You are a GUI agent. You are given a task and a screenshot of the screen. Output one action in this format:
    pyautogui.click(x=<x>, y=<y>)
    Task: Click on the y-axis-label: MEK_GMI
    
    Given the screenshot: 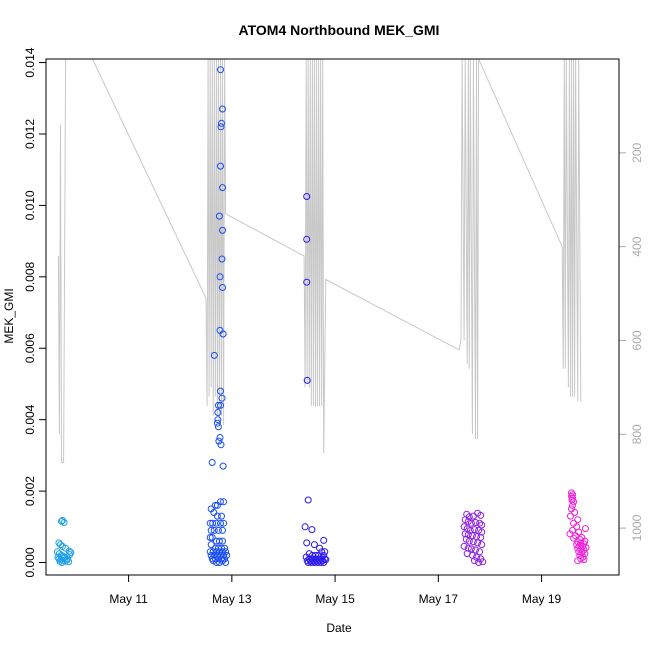 What is the action you would take?
    pyautogui.click(x=9, y=315)
    